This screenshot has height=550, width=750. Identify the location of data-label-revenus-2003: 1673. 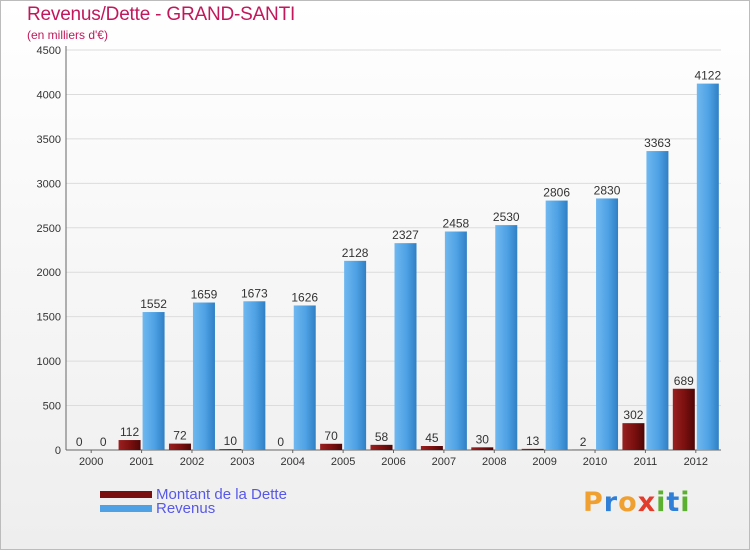
(254, 293).